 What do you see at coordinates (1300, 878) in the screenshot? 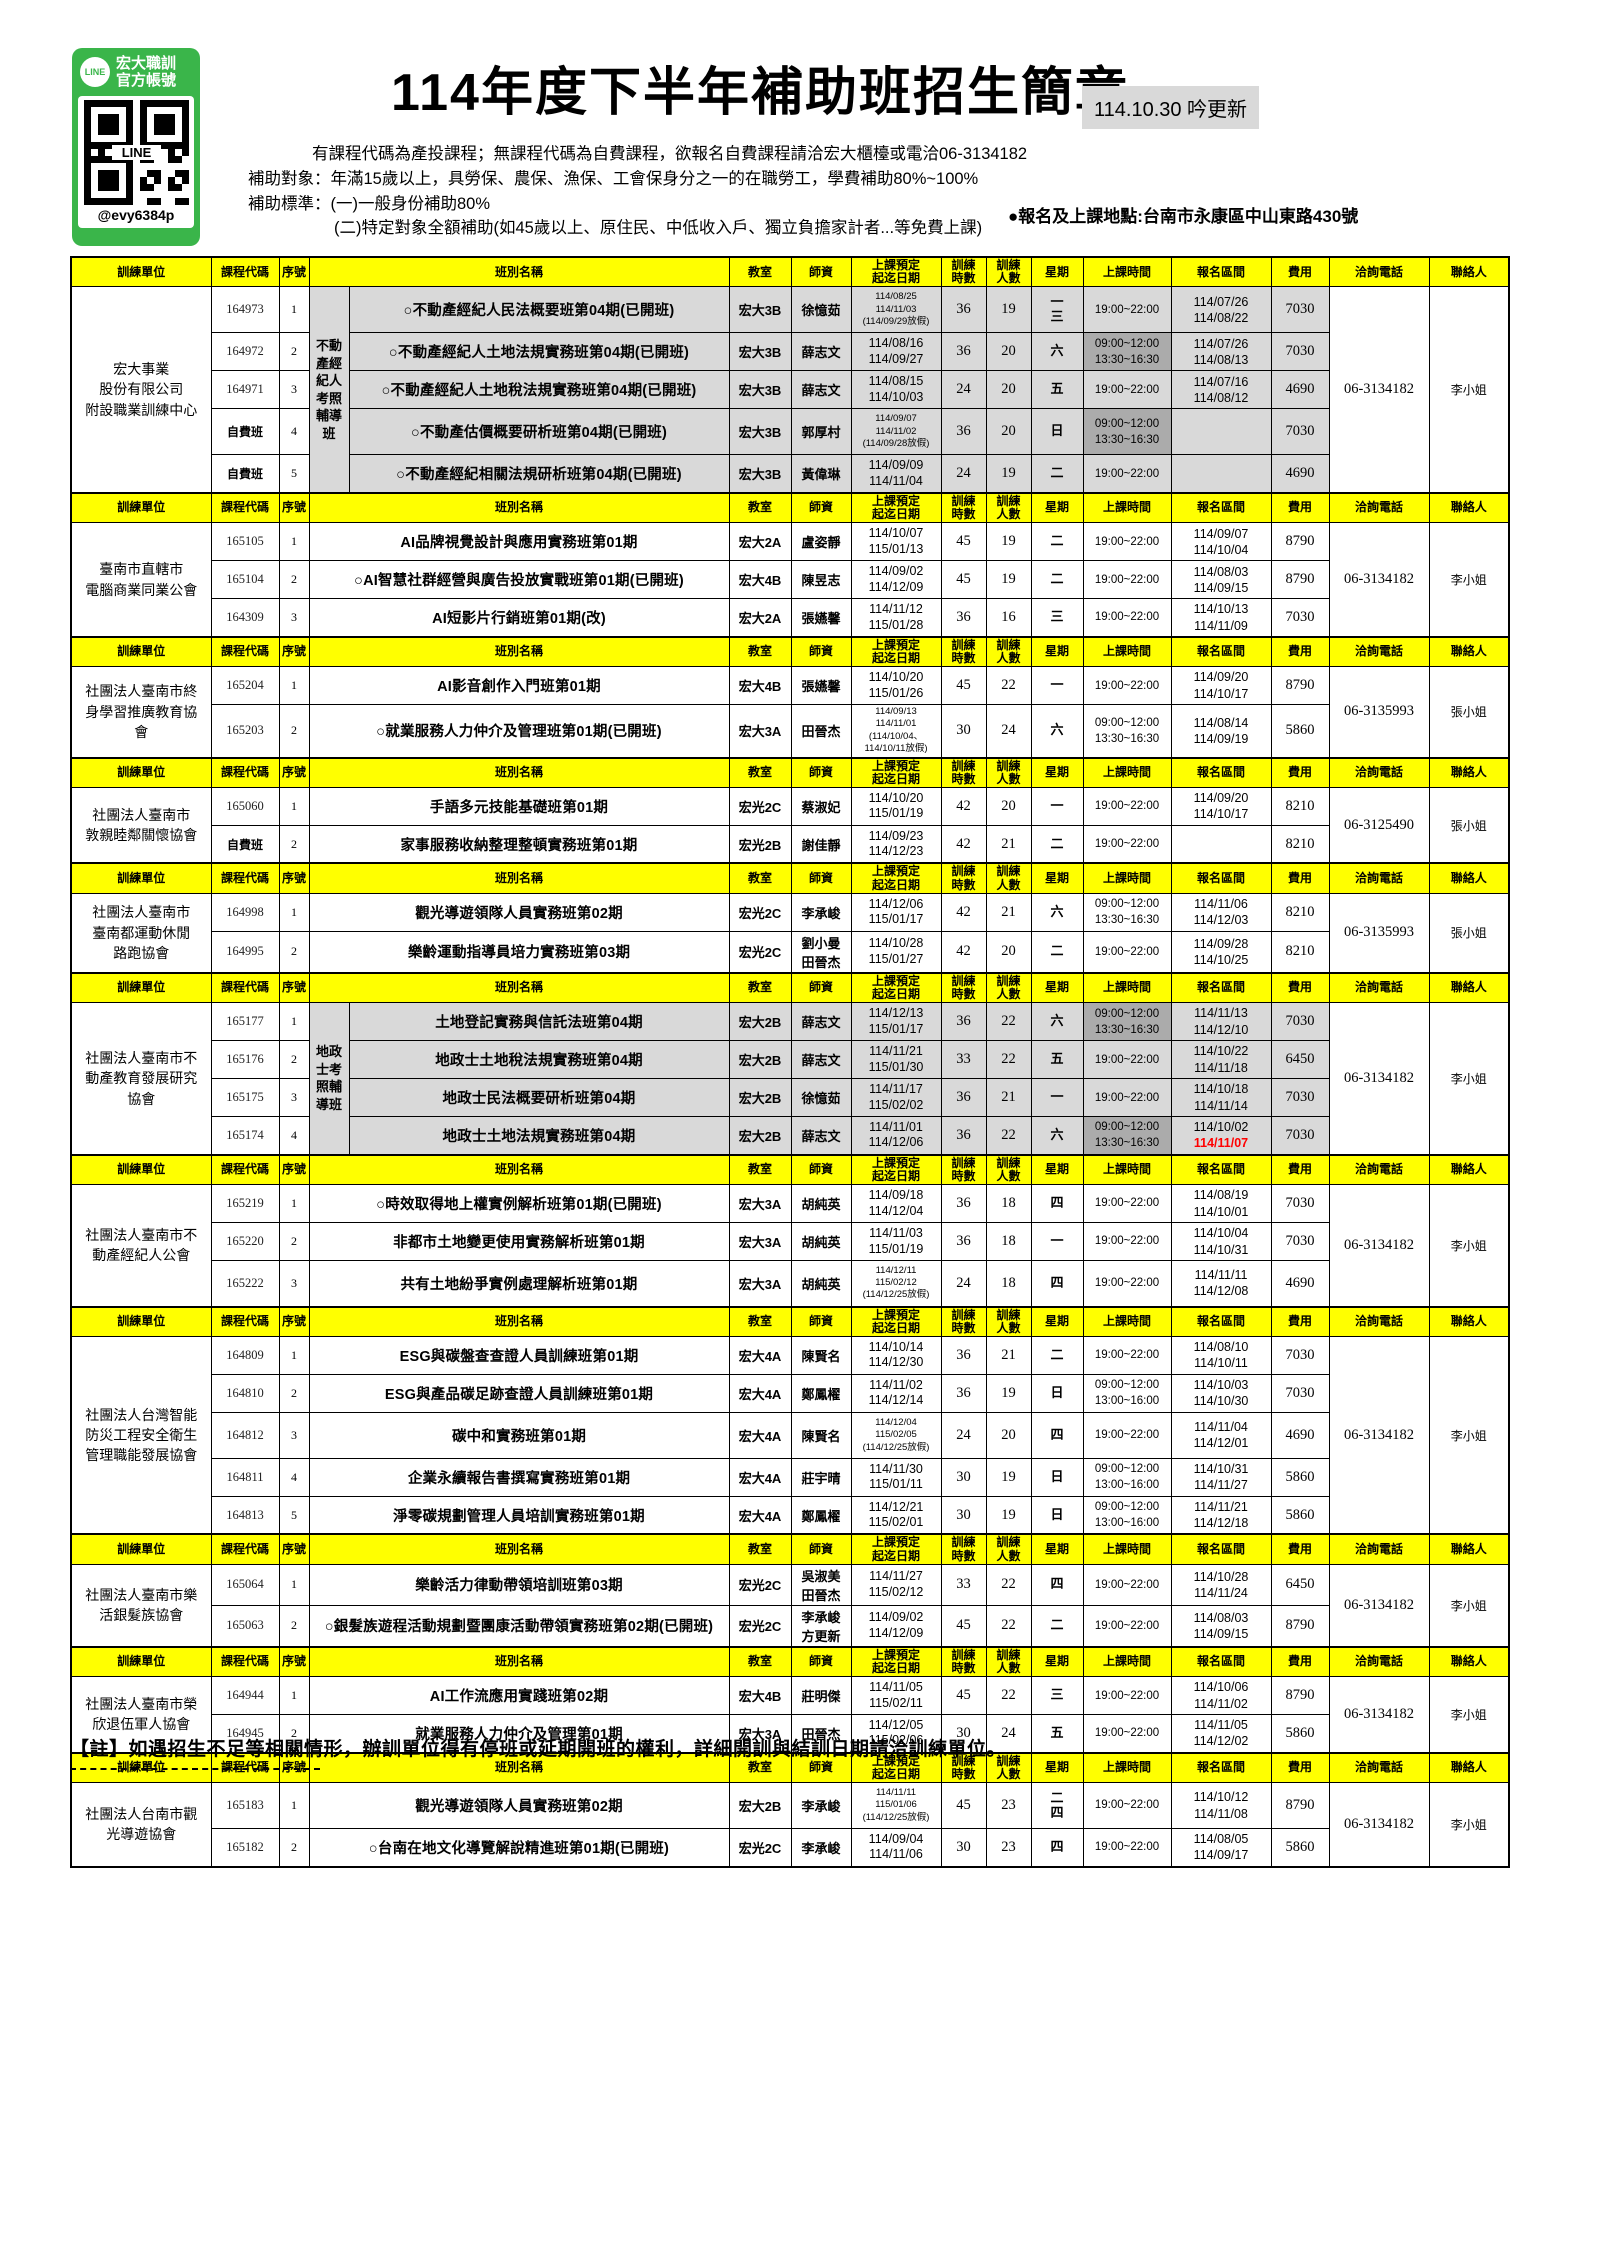
I see `column-header: 費用` at bounding box center [1300, 878].